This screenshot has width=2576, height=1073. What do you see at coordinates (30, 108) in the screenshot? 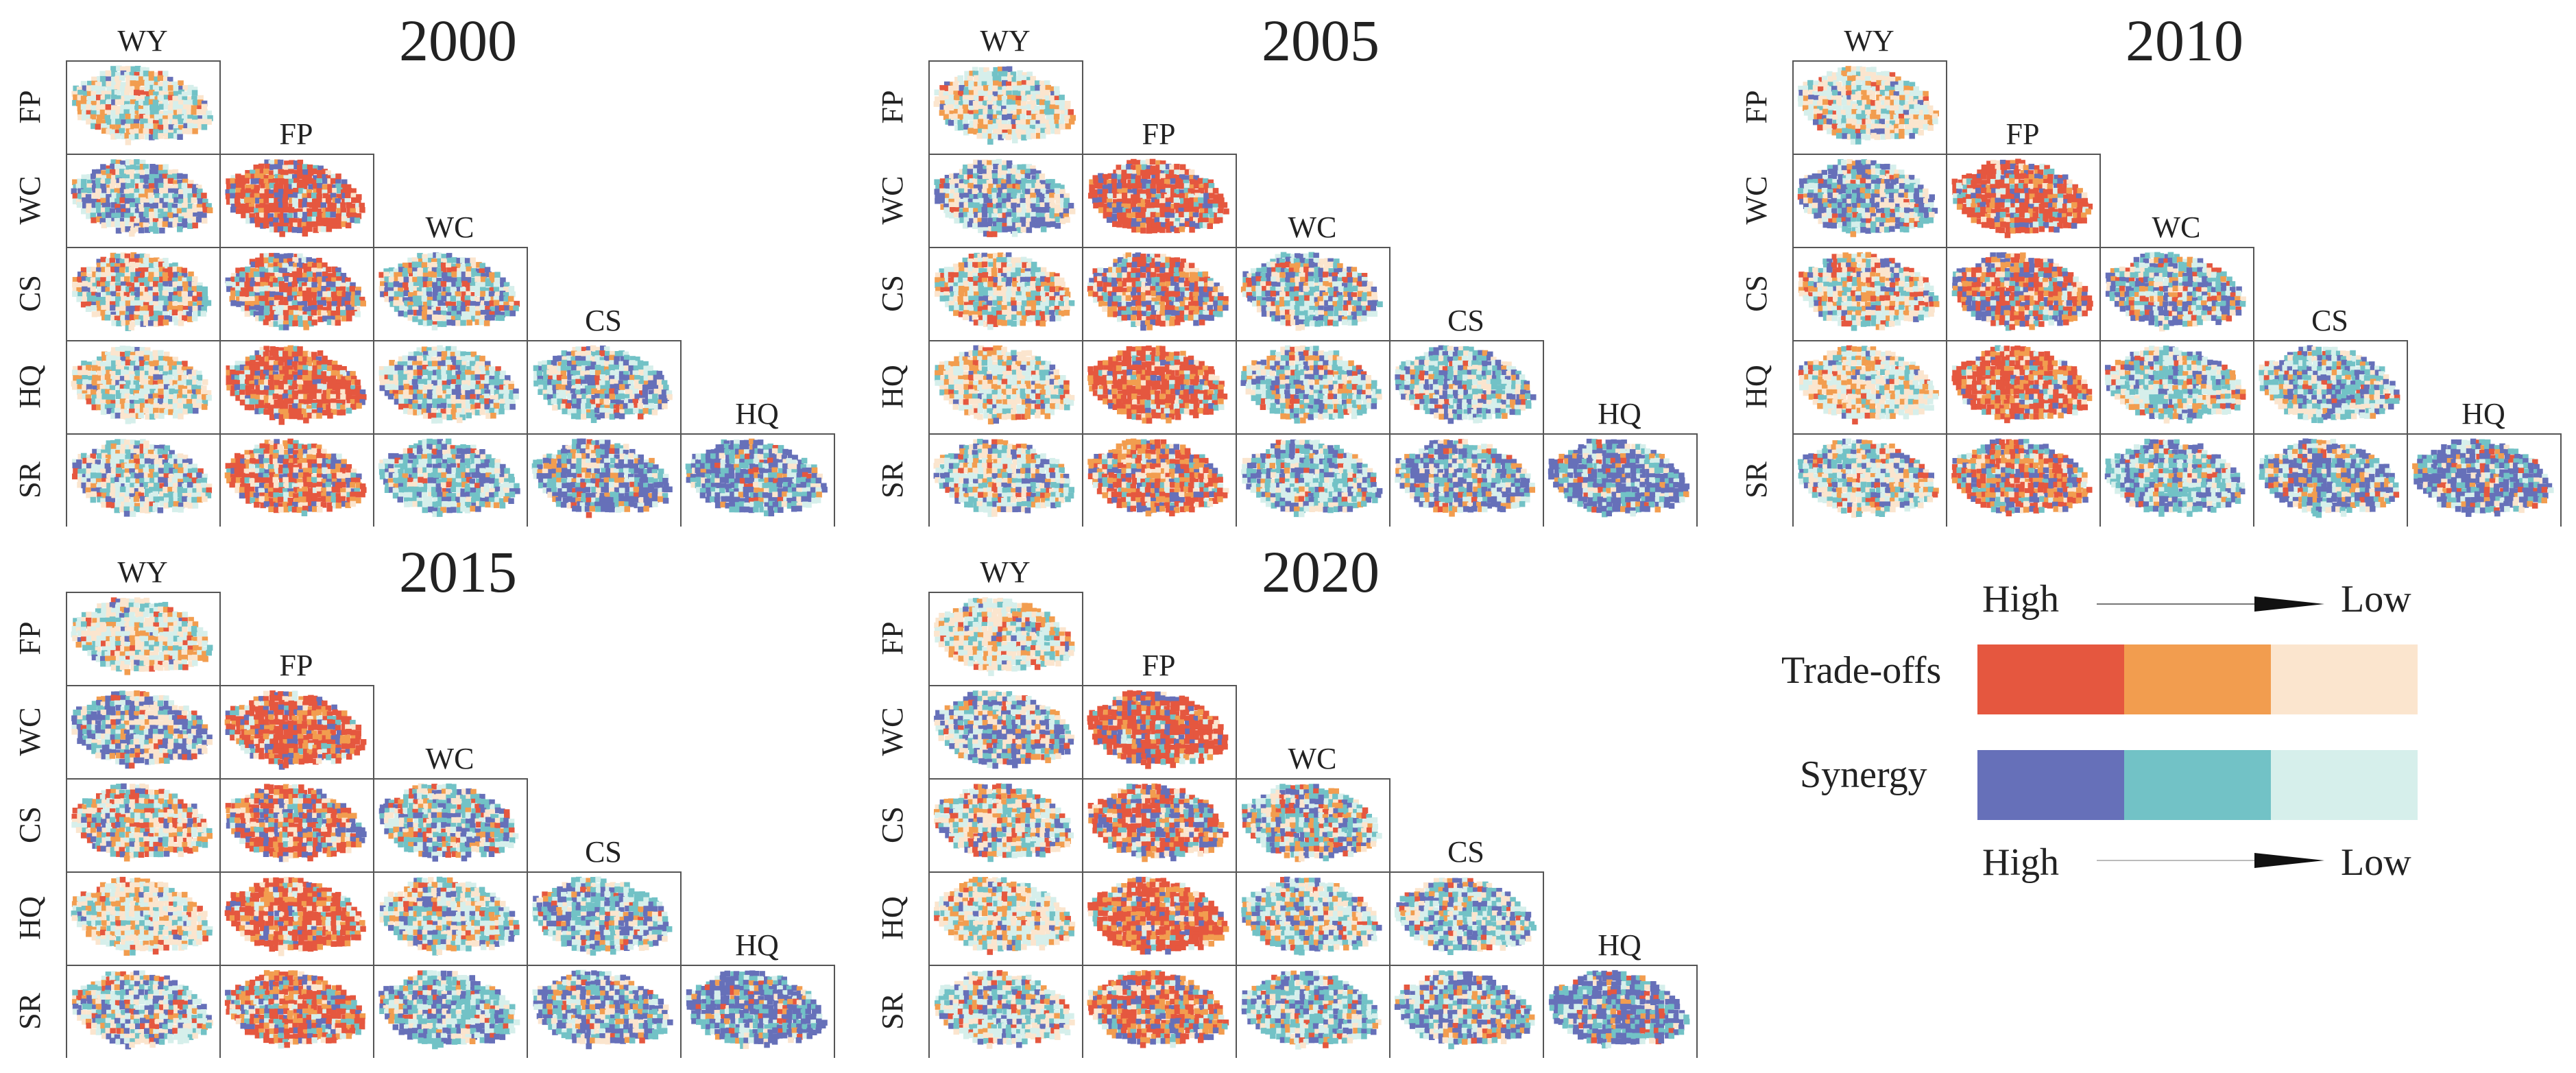
I see `row-label-fp: FP` at bounding box center [30, 108].